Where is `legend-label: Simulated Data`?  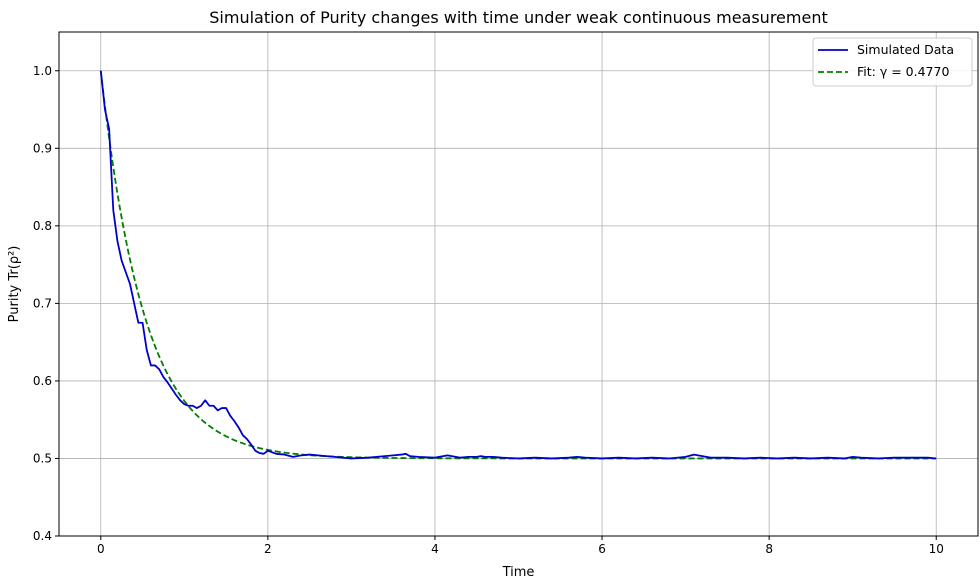 legend-label: Simulated Data is located at coordinates (905, 49).